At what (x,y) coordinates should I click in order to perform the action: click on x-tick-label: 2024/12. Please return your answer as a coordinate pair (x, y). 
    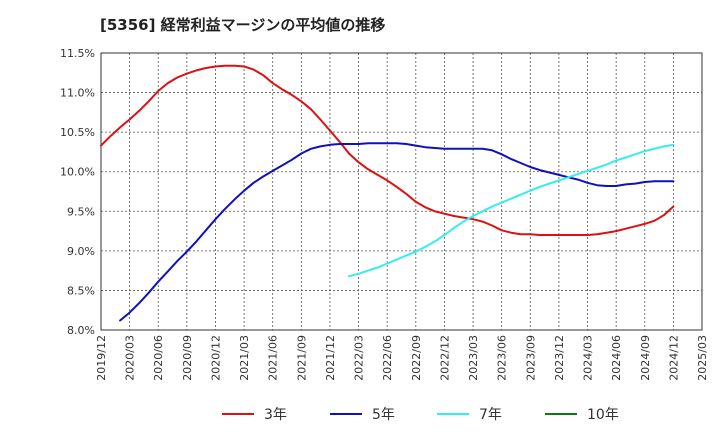
    Looking at the image, I should click on (673, 358).